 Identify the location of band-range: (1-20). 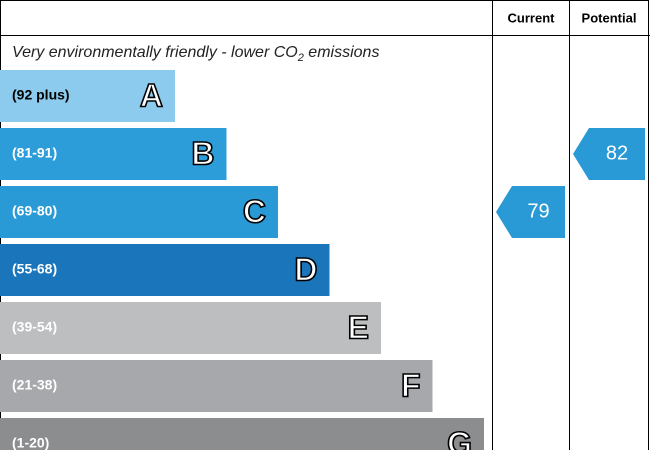
(30, 442).